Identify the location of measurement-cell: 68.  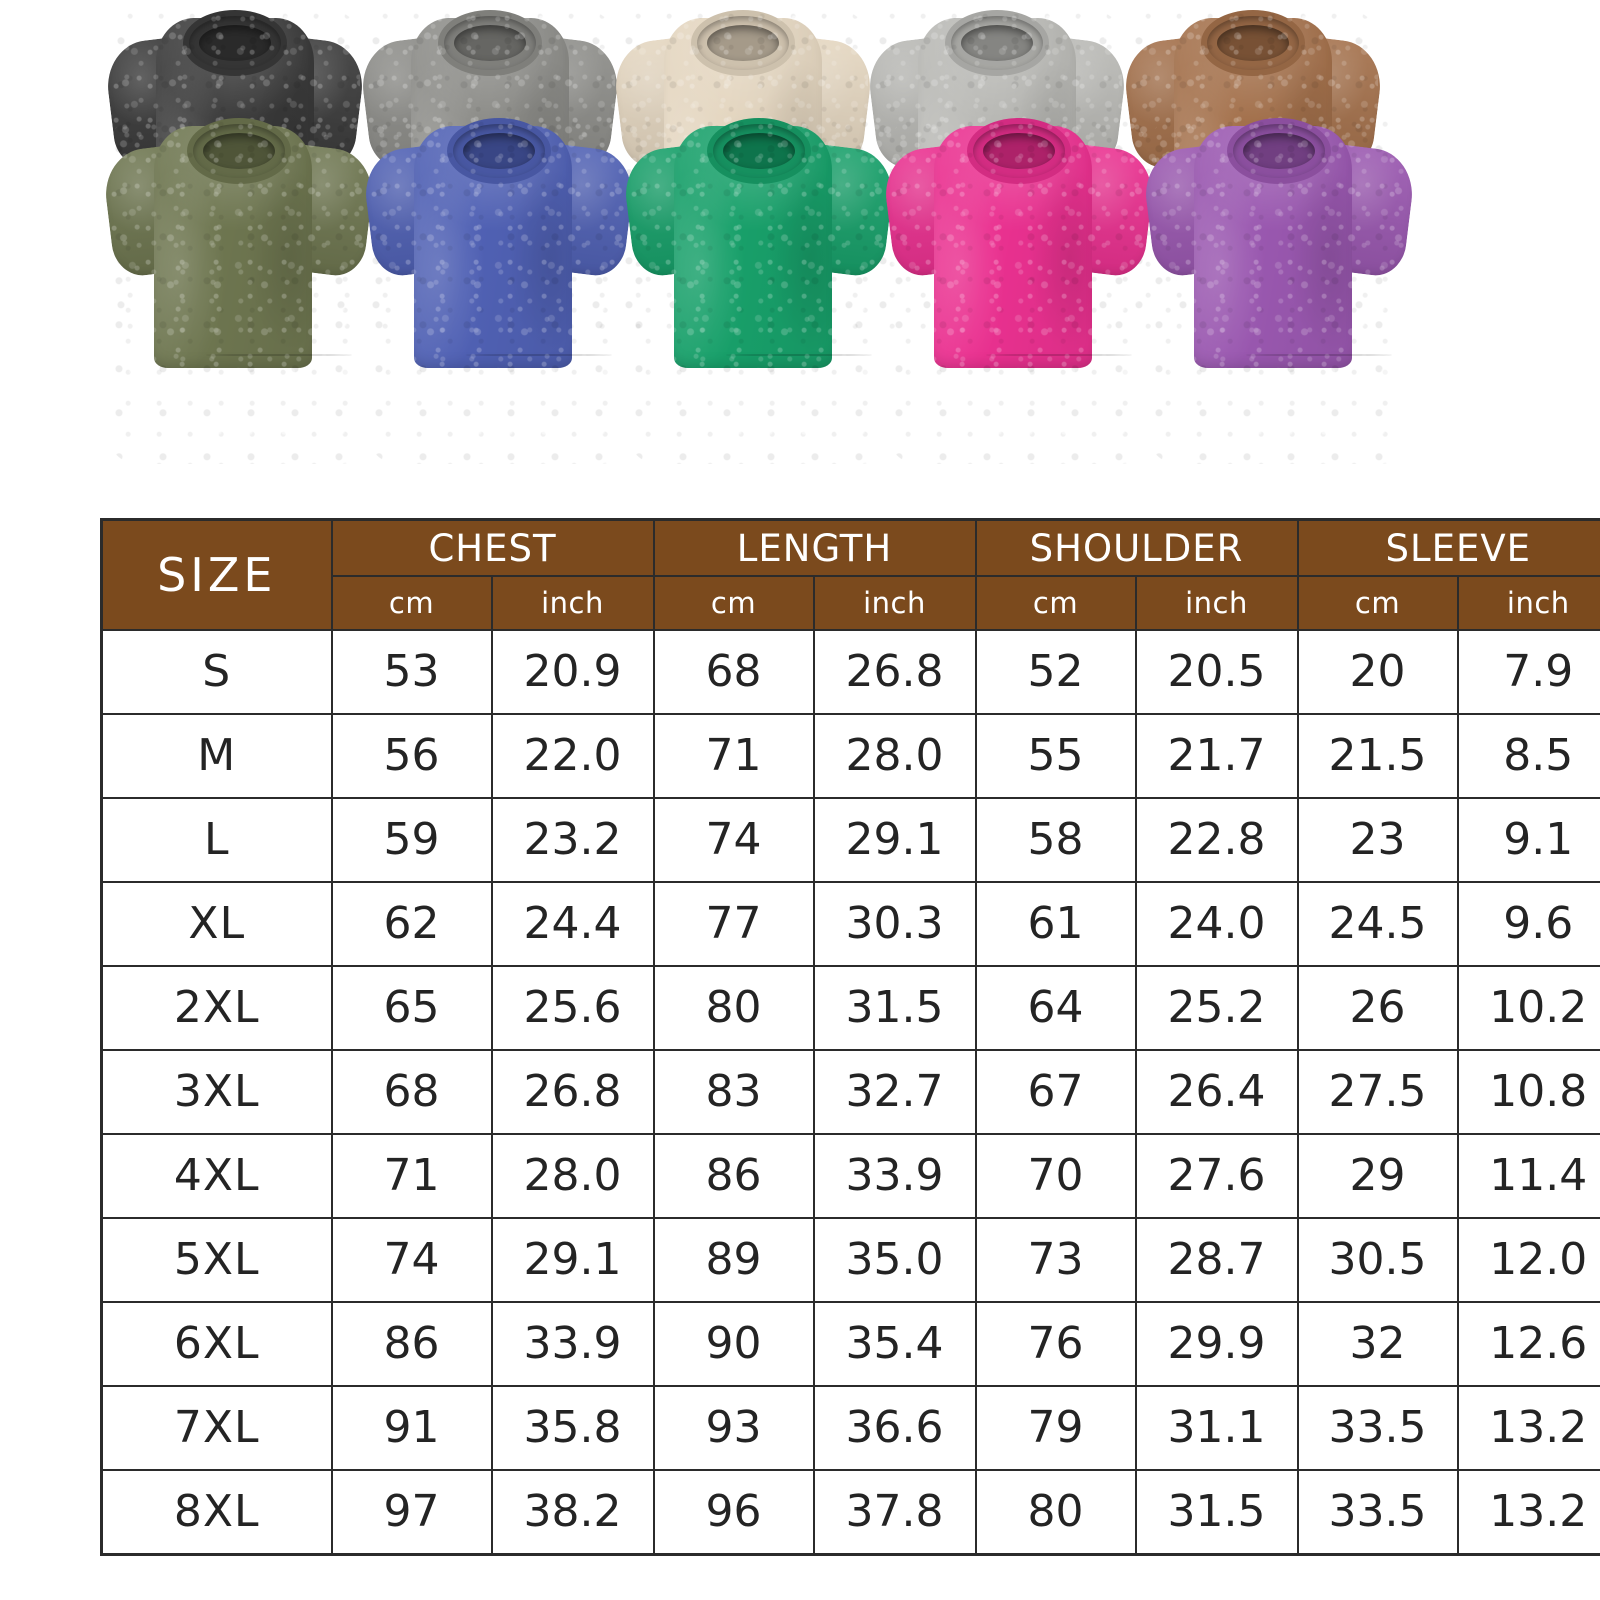
(411, 1092).